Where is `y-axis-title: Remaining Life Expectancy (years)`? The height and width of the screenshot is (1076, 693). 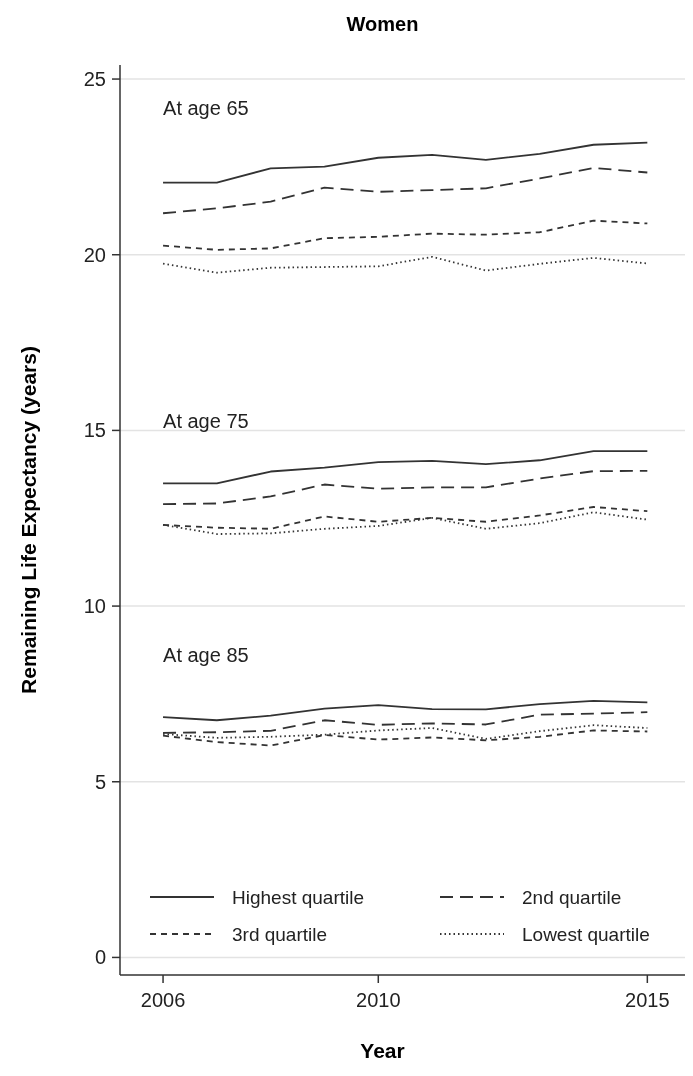
y-axis-title: Remaining Life Expectancy (years) is located at coordinates (28, 520).